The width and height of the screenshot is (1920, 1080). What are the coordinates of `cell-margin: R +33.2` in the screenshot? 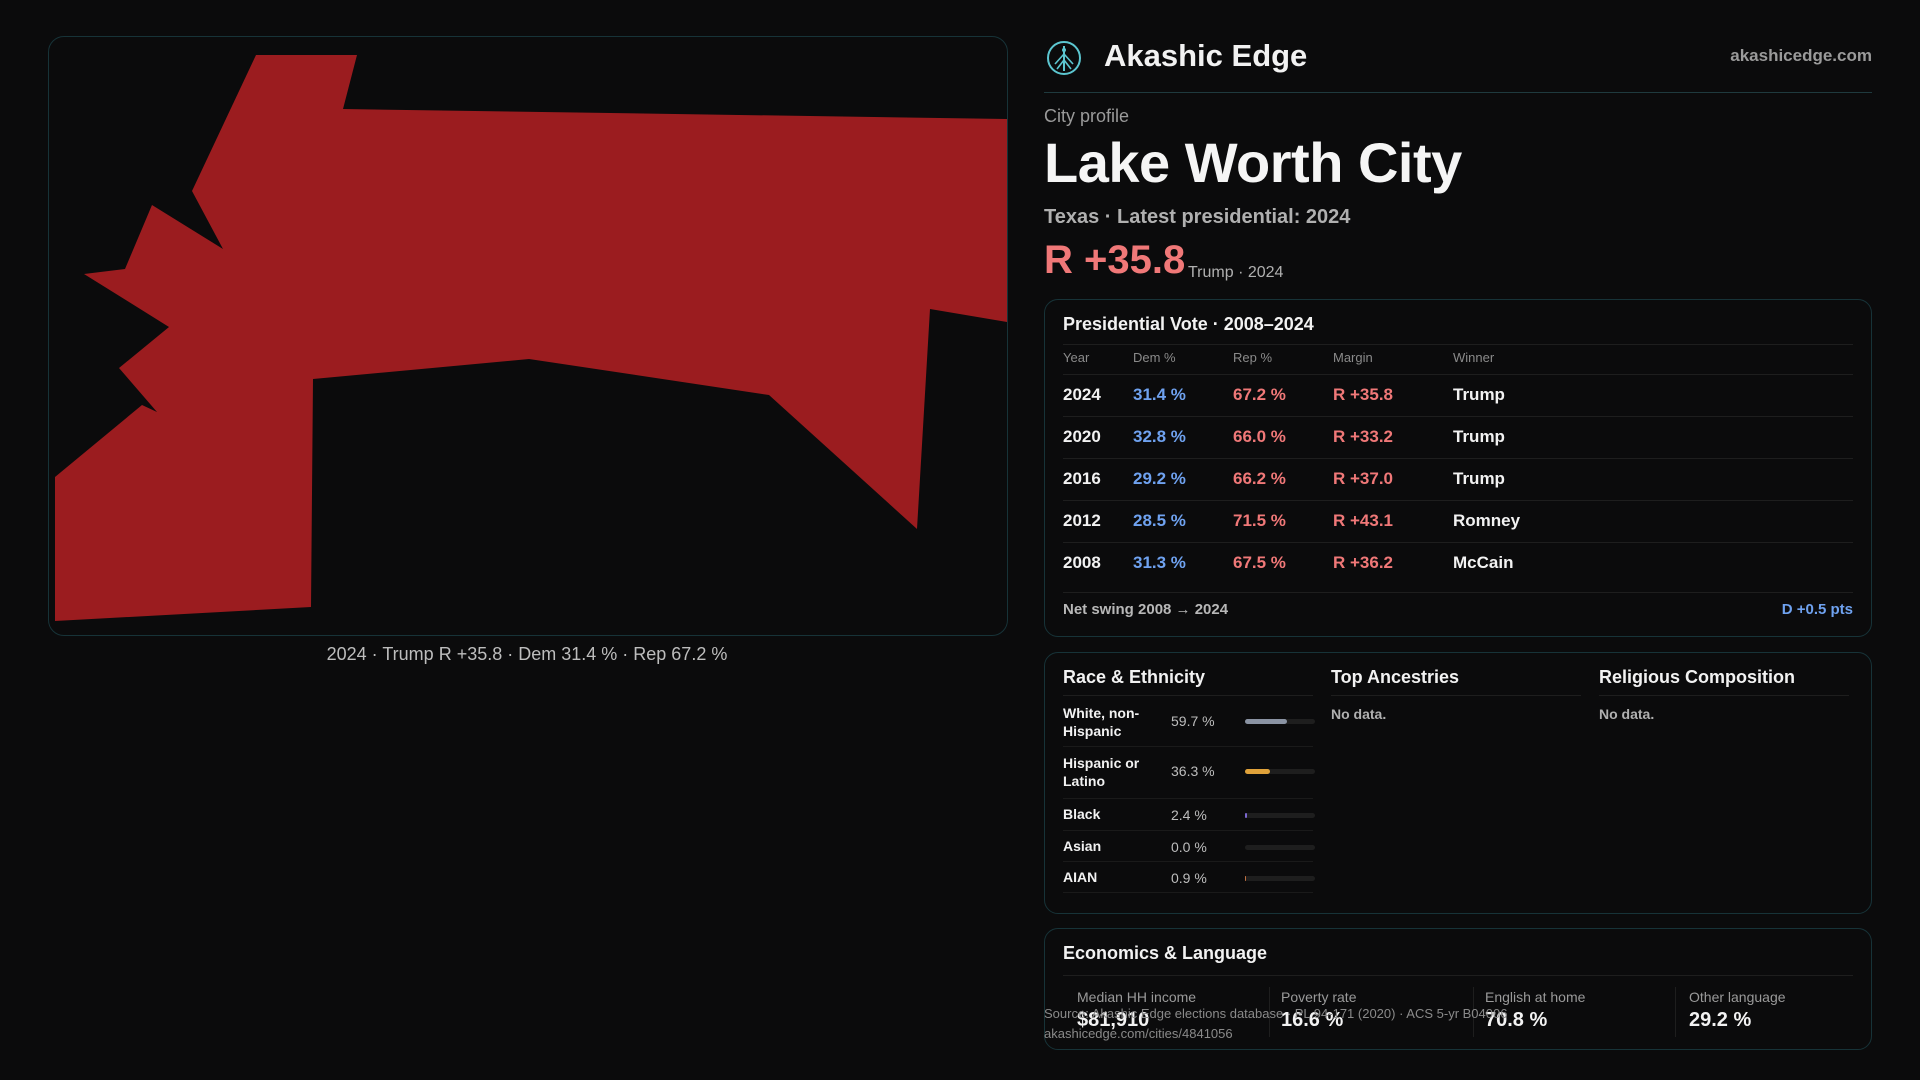 It's located at (1363, 436).